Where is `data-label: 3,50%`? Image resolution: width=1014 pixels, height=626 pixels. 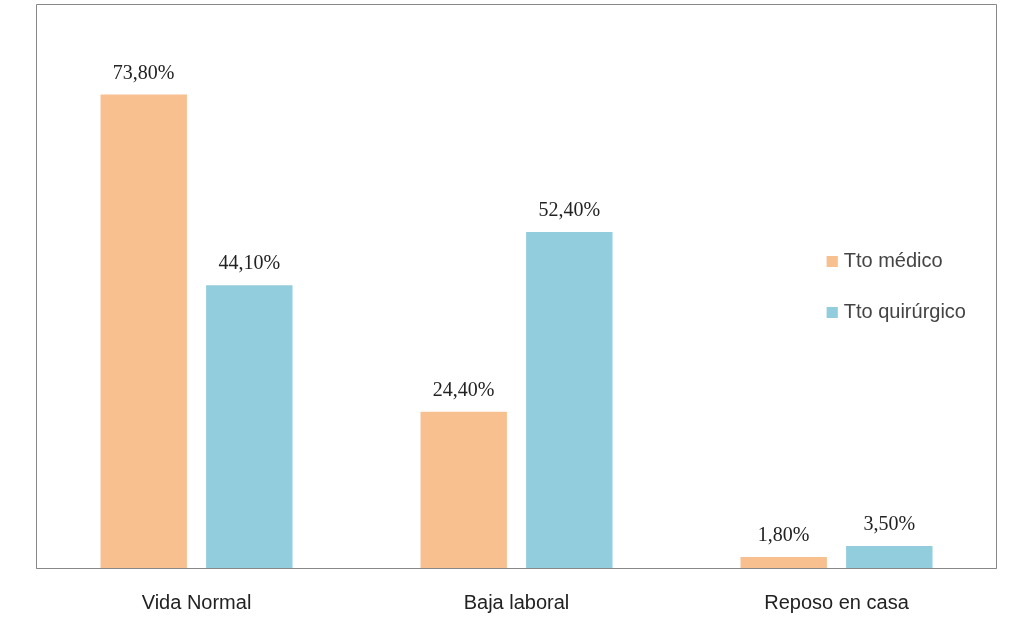
data-label: 3,50% is located at coordinates (889, 523).